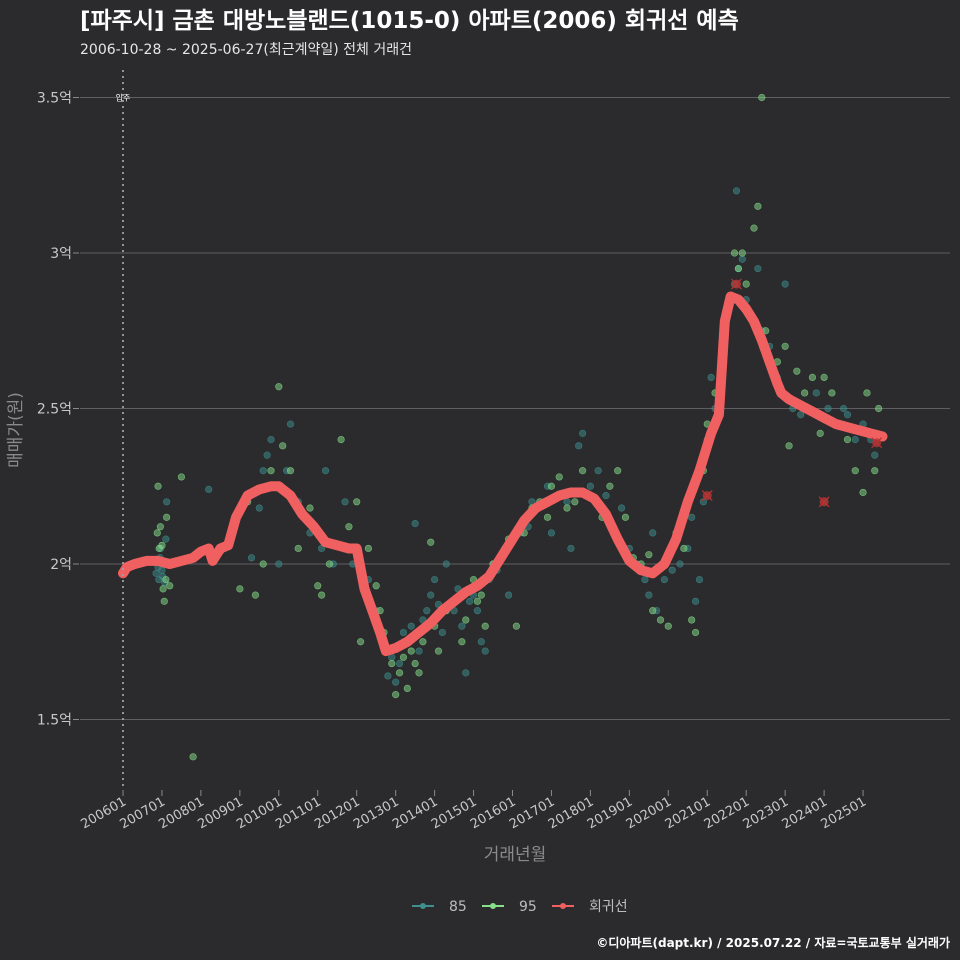 The height and width of the screenshot is (960, 960). Describe the element at coordinates (409, 21) in the screenshot. I see `chart-title: [파주시] 금촌 대방노블랜드(1015-0) 아파트(2006) 회귀선 예측` at that location.